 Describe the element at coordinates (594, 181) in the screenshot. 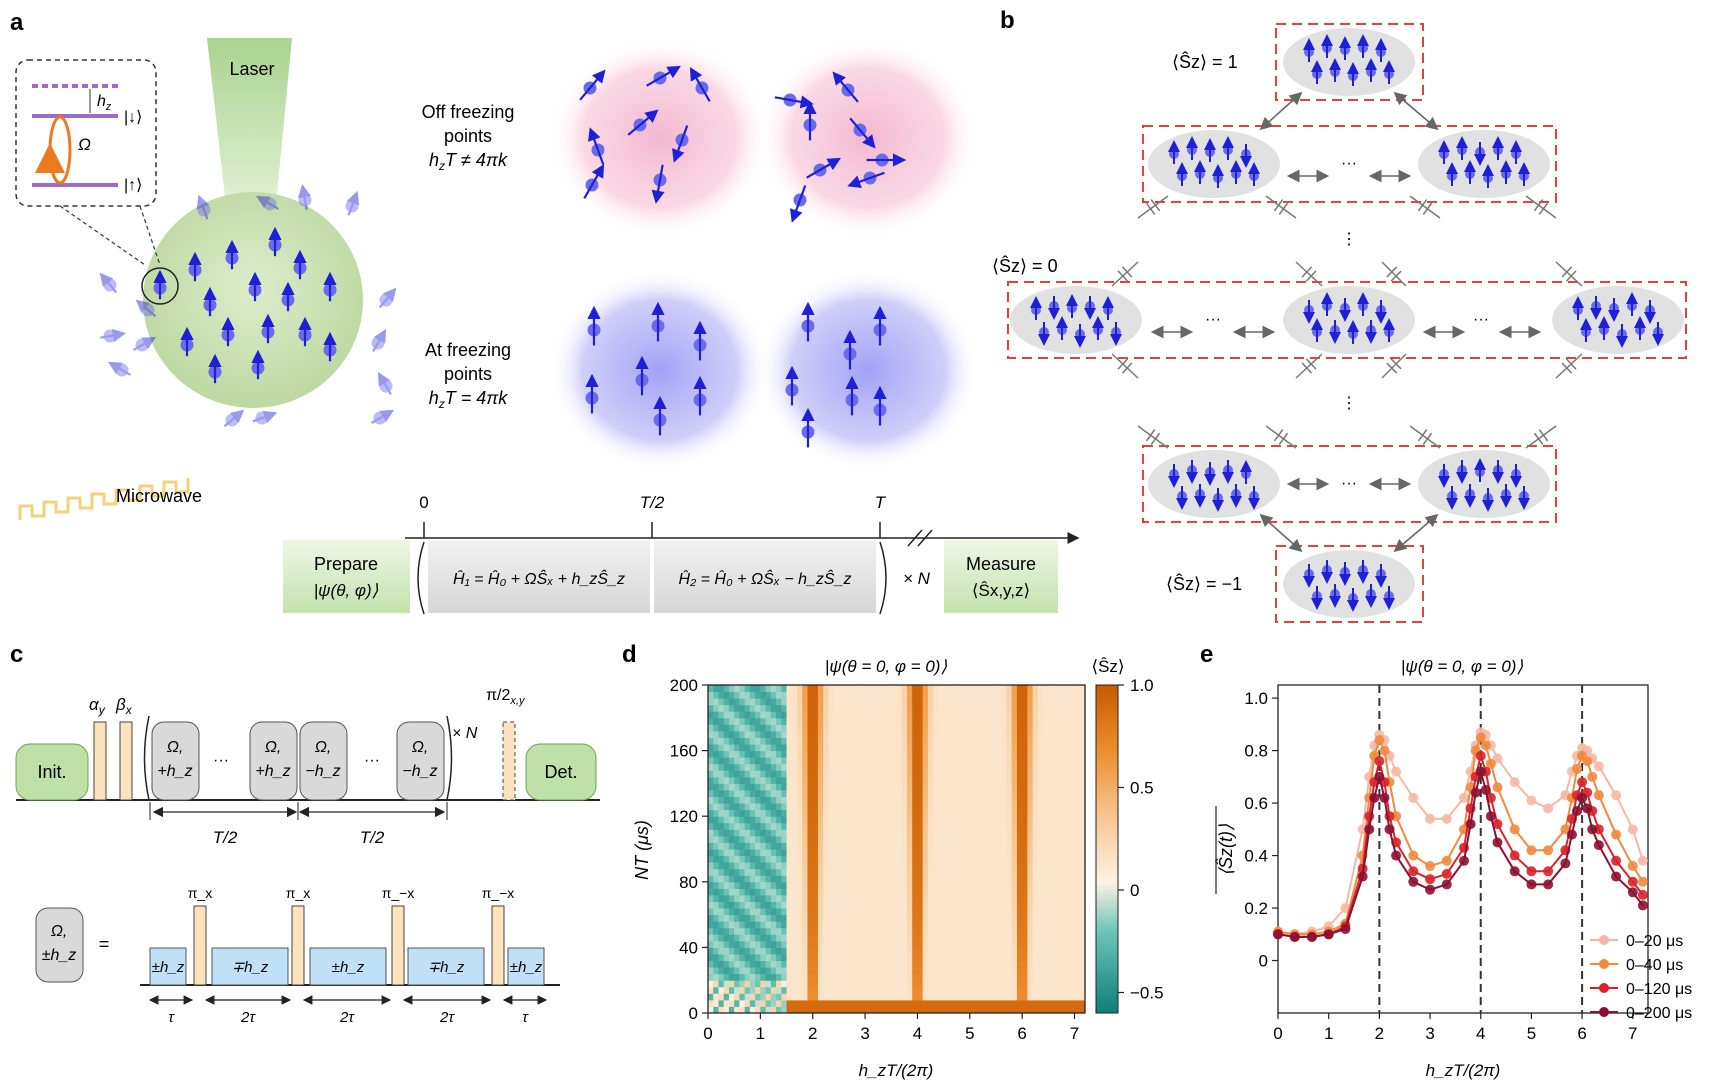

I see `random-spin-icon` at that location.